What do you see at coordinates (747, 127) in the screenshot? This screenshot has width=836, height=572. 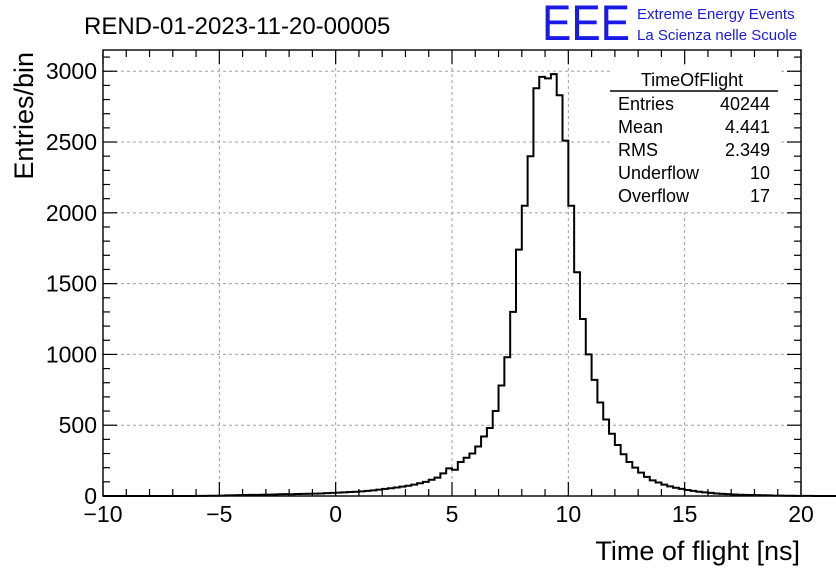 I see `stats-row-value: 4.441` at bounding box center [747, 127].